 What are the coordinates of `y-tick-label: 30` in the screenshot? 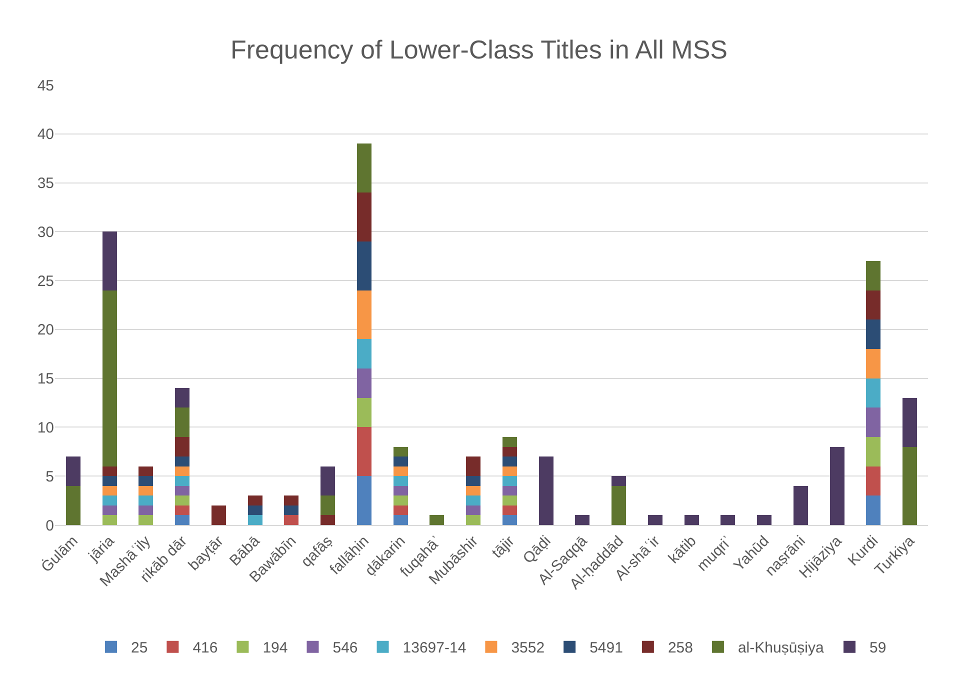 It's located at (45, 232).